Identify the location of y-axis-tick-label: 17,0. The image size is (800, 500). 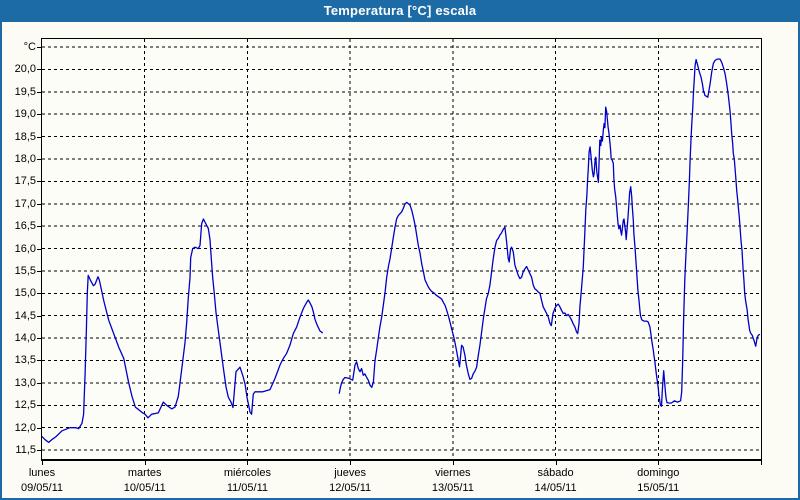
(25, 203).